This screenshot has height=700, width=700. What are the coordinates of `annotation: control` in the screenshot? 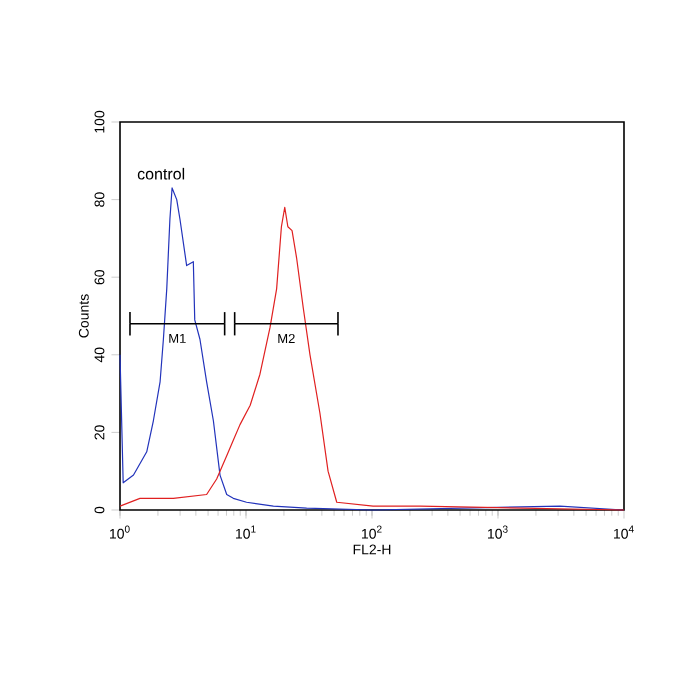 It's located at (161, 173).